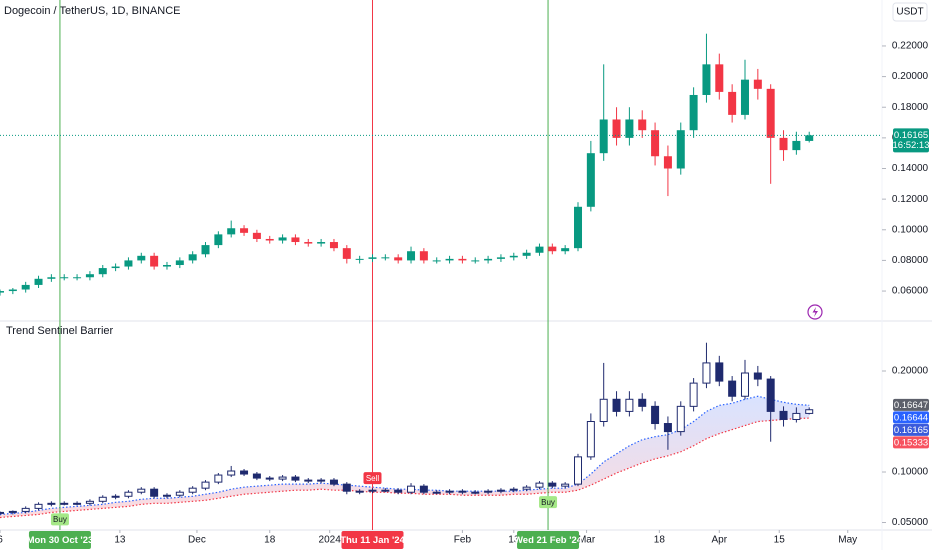 The width and height of the screenshot is (932, 550). What do you see at coordinates (911, 417) in the screenshot?
I see `indicator-price-label: 0.16644` at bounding box center [911, 417].